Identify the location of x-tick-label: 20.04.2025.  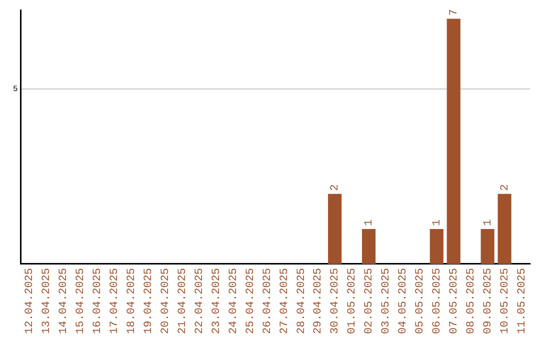
(166, 301).